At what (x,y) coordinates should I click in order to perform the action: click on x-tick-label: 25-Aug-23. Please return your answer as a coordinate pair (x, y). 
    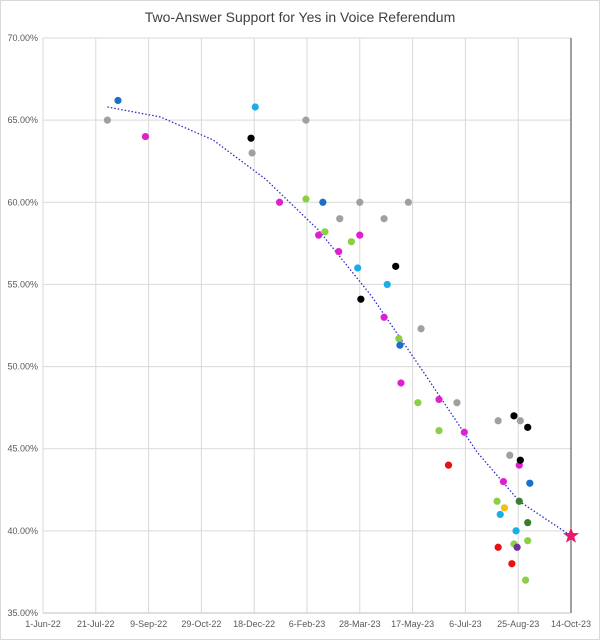
    Looking at the image, I should click on (518, 624).